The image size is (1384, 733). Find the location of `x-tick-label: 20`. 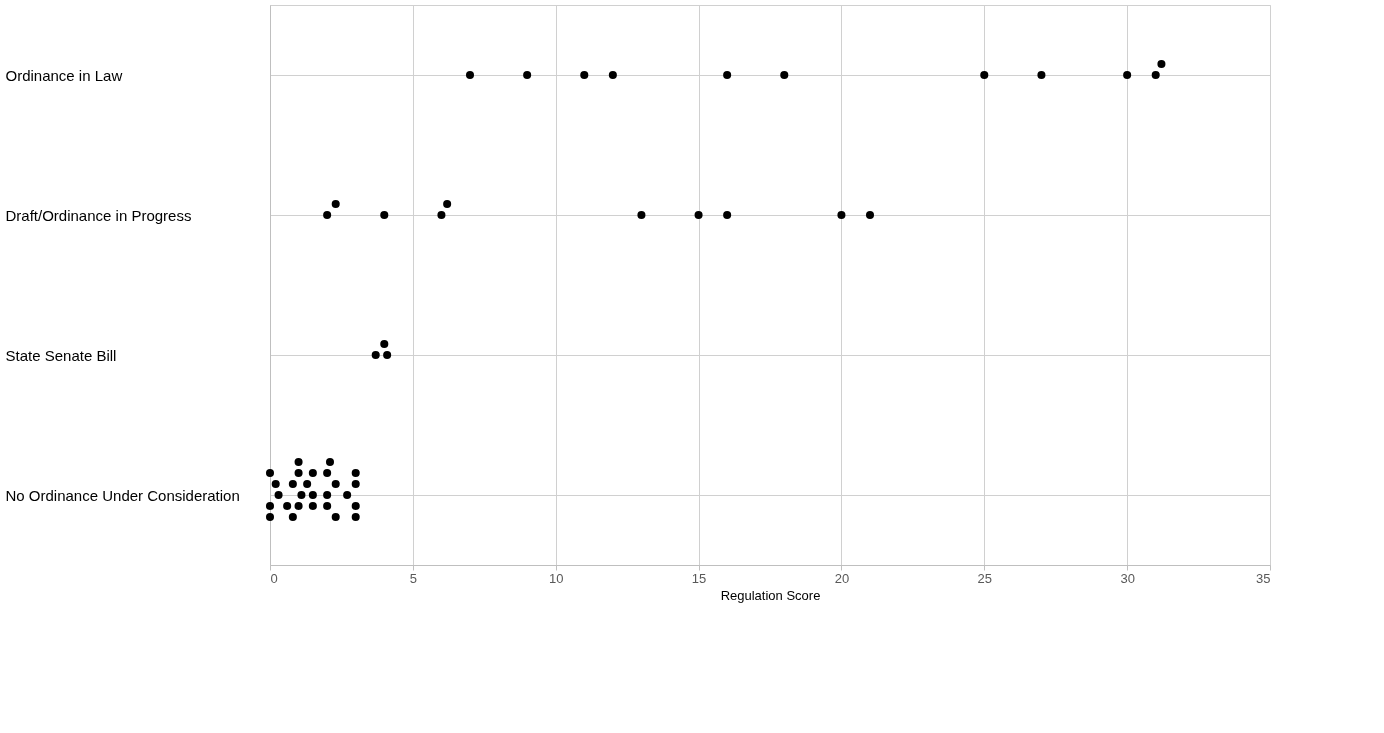

x-tick-label: 20 is located at coordinates (842, 578).